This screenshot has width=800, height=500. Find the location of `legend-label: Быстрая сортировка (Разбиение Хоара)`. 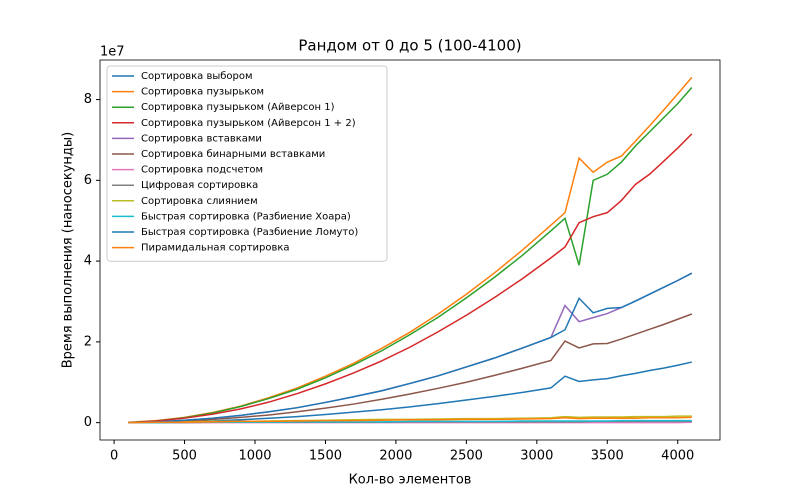

legend-label: Быстрая сортировка (Разбиение Хоара) is located at coordinates (246, 216).